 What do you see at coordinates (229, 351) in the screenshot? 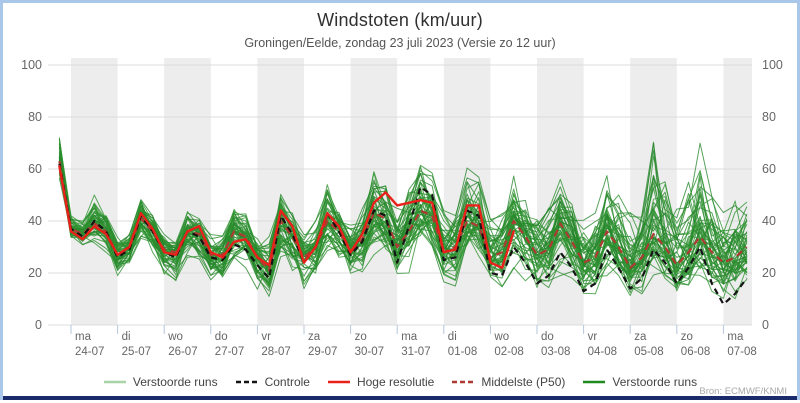
I see `day-label-text: 27-07` at bounding box center [229, 351].